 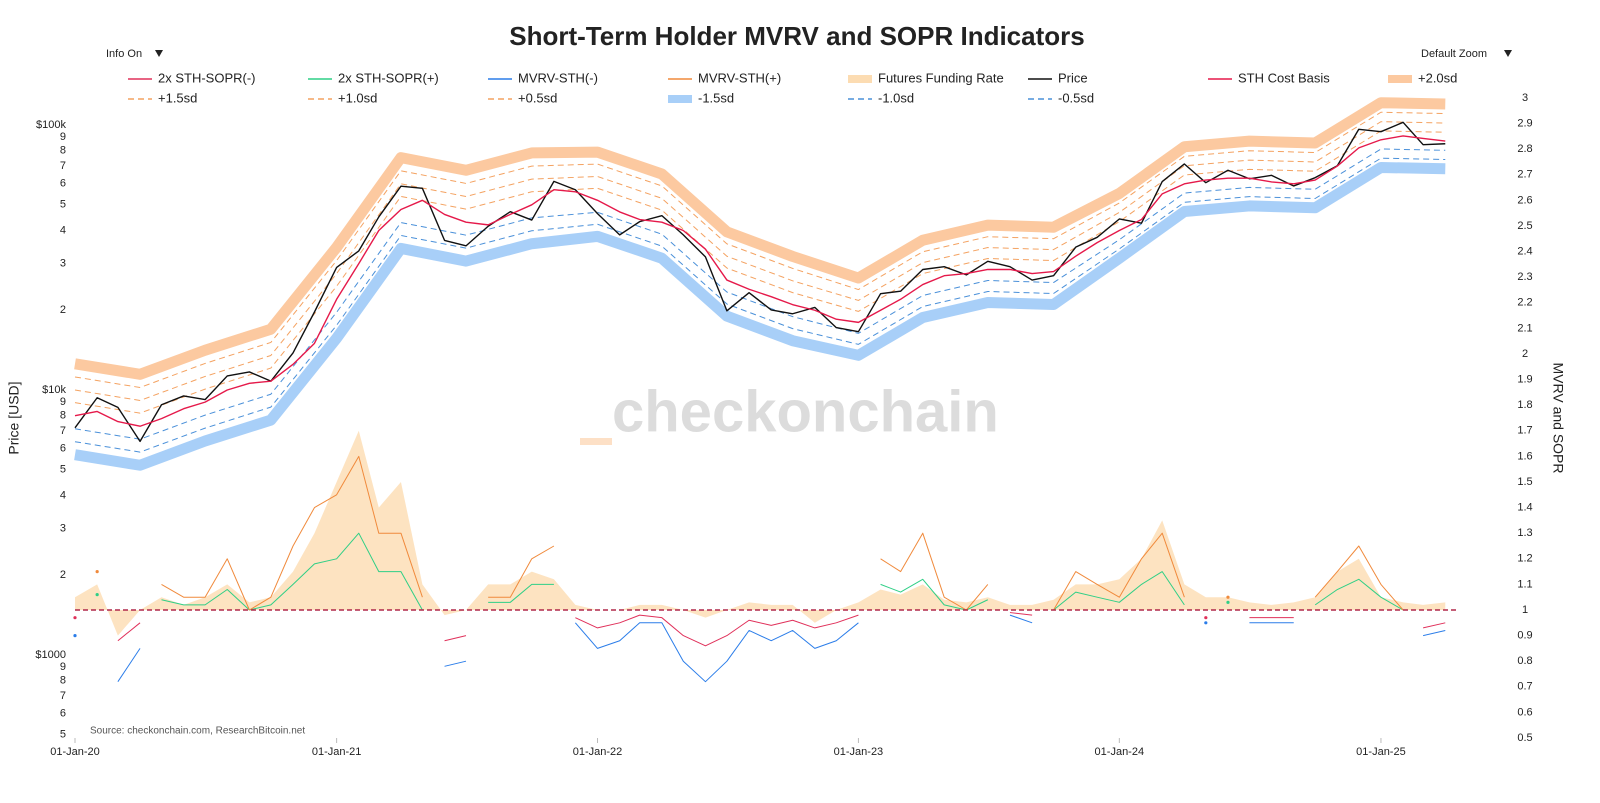 What do you see at coordinates (1524, 328) in the screenshot?
I see `y2-tick-label: 2.1` at bounding box center [1524, 328].